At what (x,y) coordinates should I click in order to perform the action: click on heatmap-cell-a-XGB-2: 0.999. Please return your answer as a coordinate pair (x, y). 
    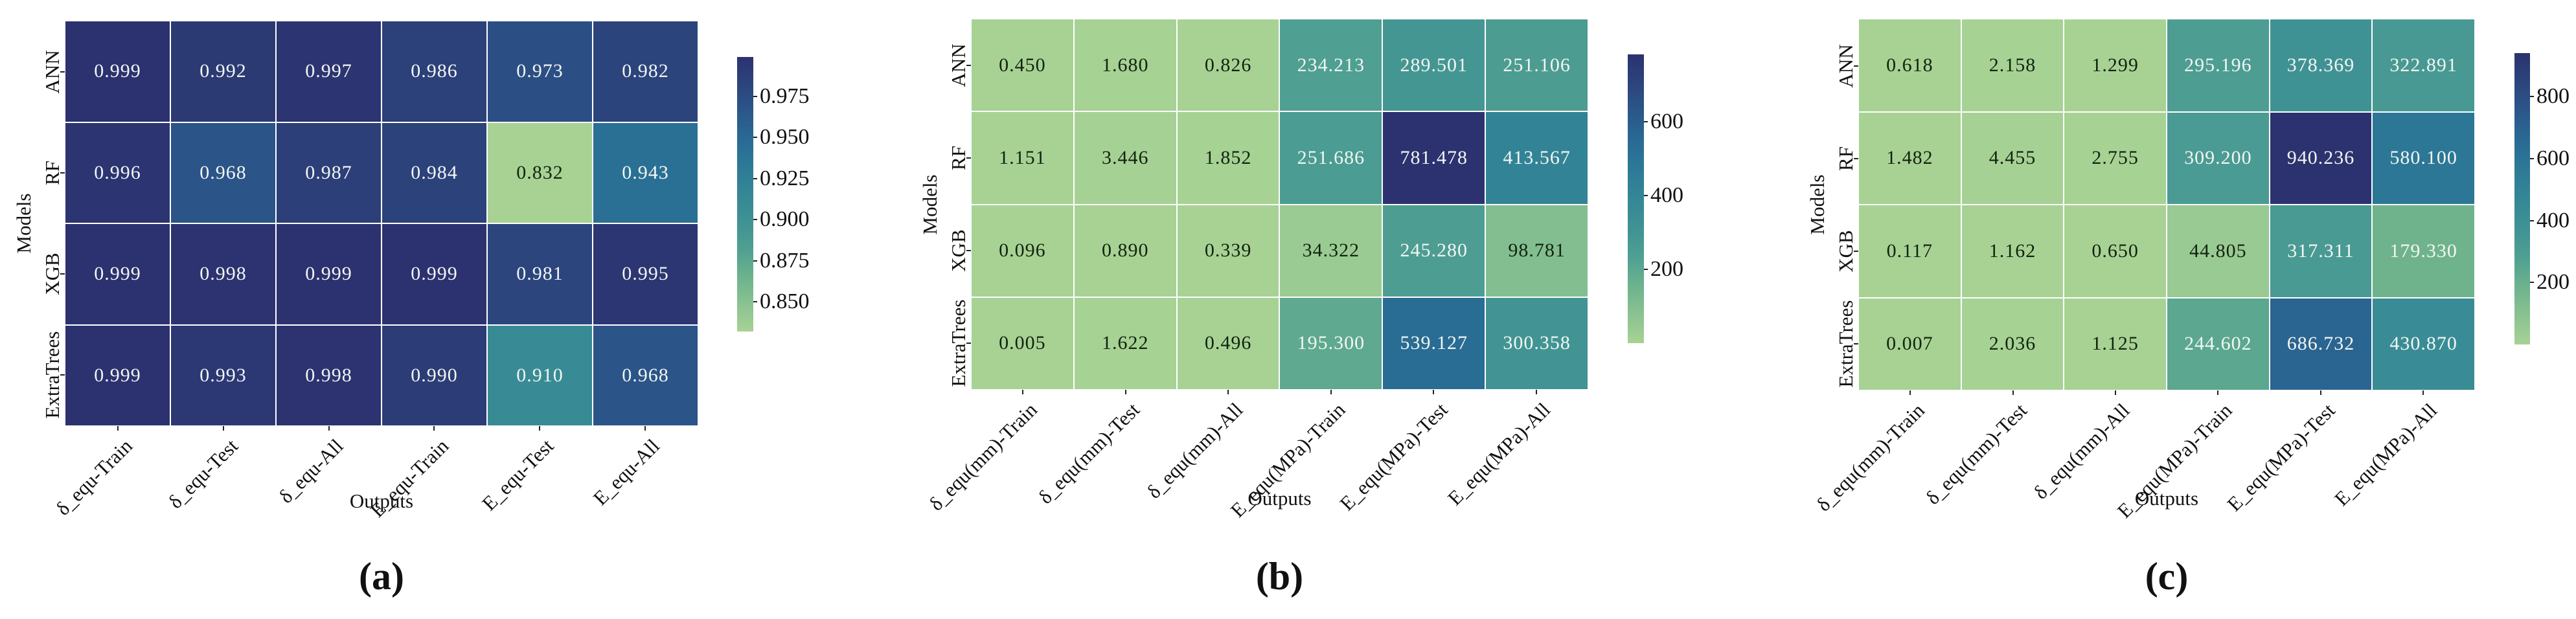
    Looking at the image, I should click on (329, 274).